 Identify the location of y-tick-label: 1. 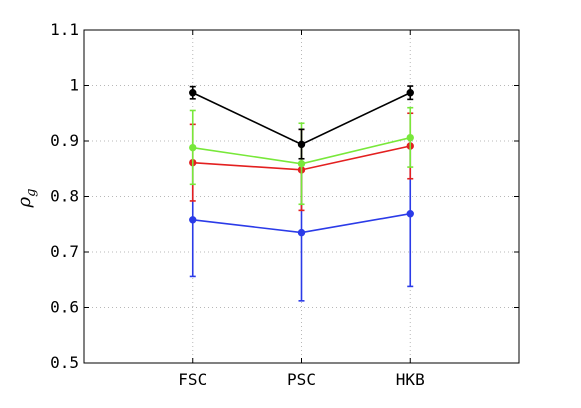
(74, 85).